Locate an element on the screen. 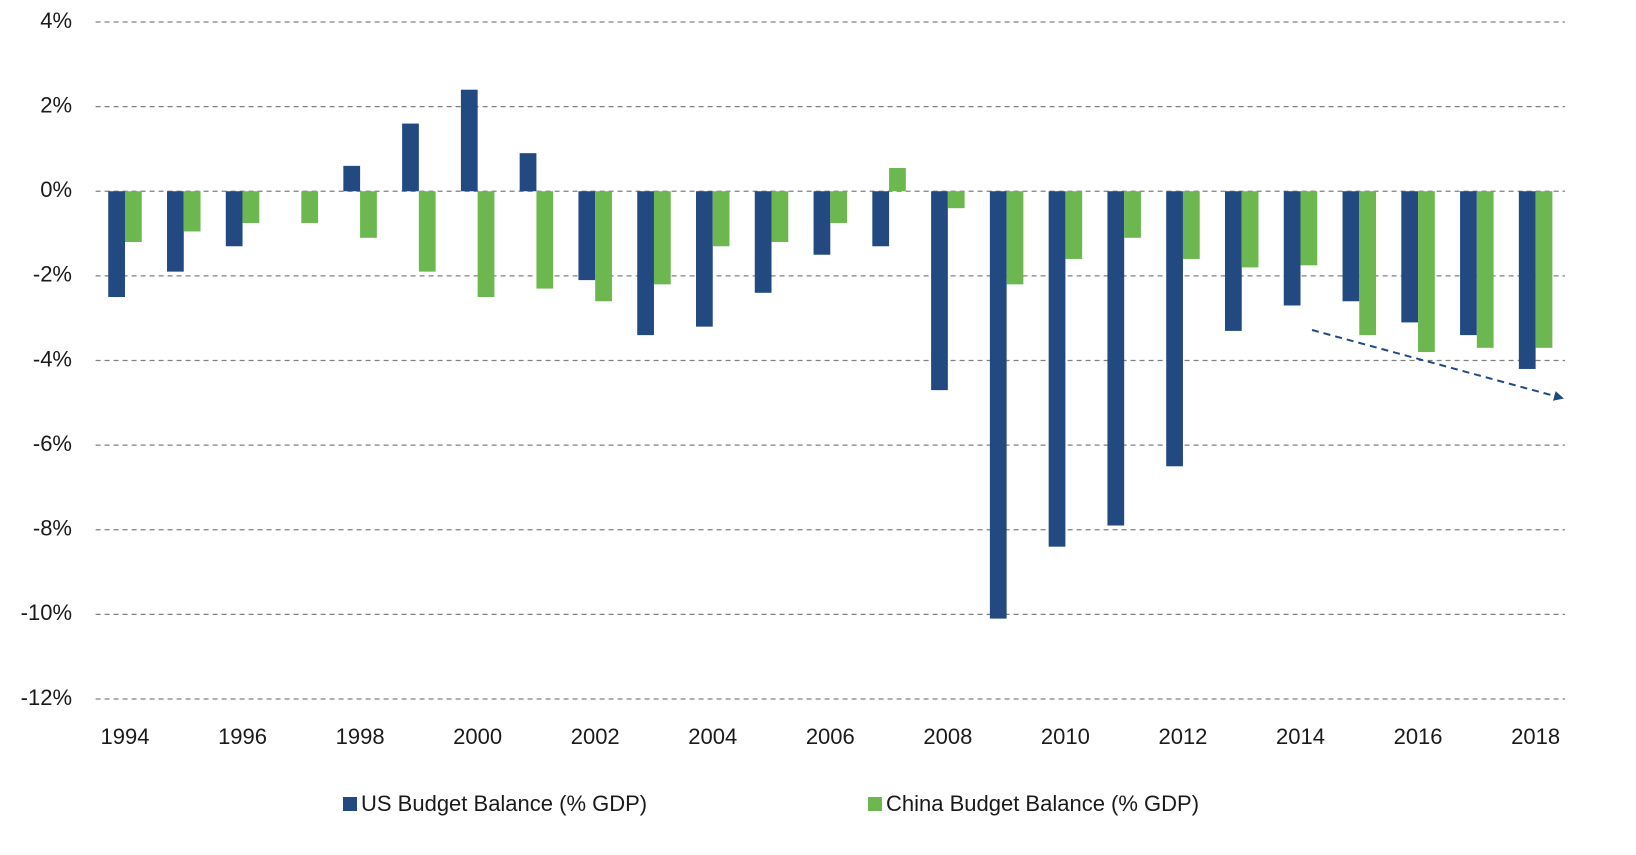 The image size is (1636, 855). x-tick-label: 2010 is located at coordinates (1065, 736).